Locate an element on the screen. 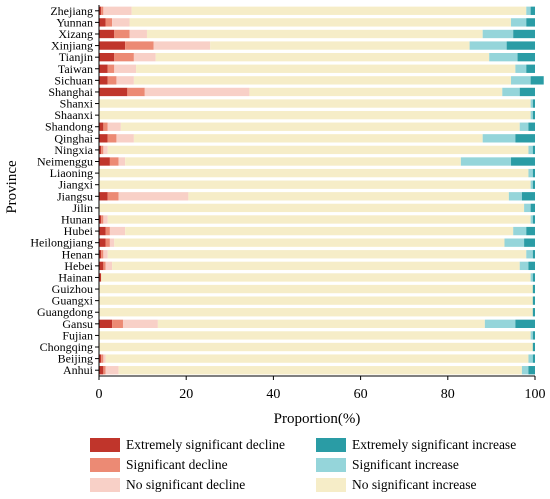 This screenshot has width=550, height=499. y-tick-label-shaanxi: Shaanxi is located at coordinates (73, 115).